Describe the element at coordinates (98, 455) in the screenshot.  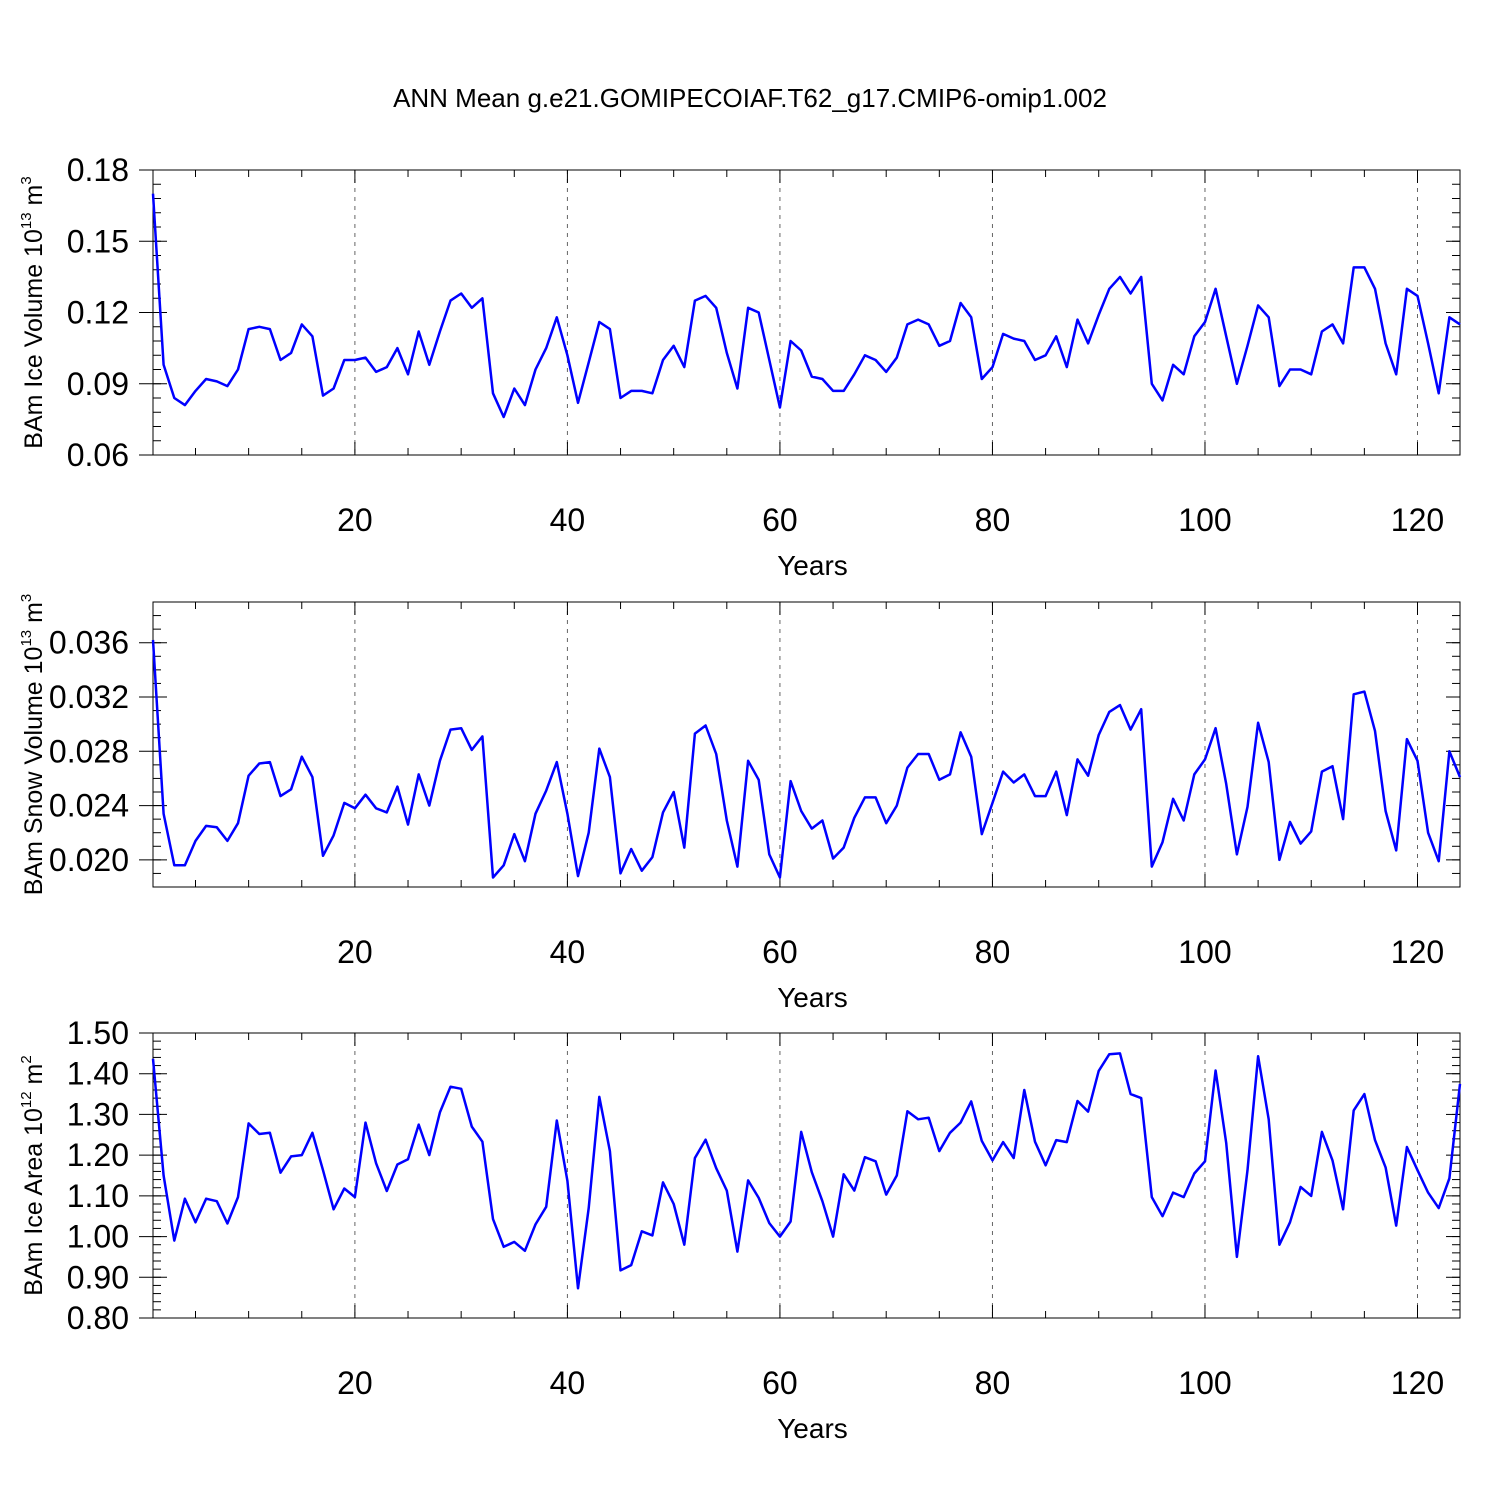
I see `y-tick-label: 0.06` at that location.